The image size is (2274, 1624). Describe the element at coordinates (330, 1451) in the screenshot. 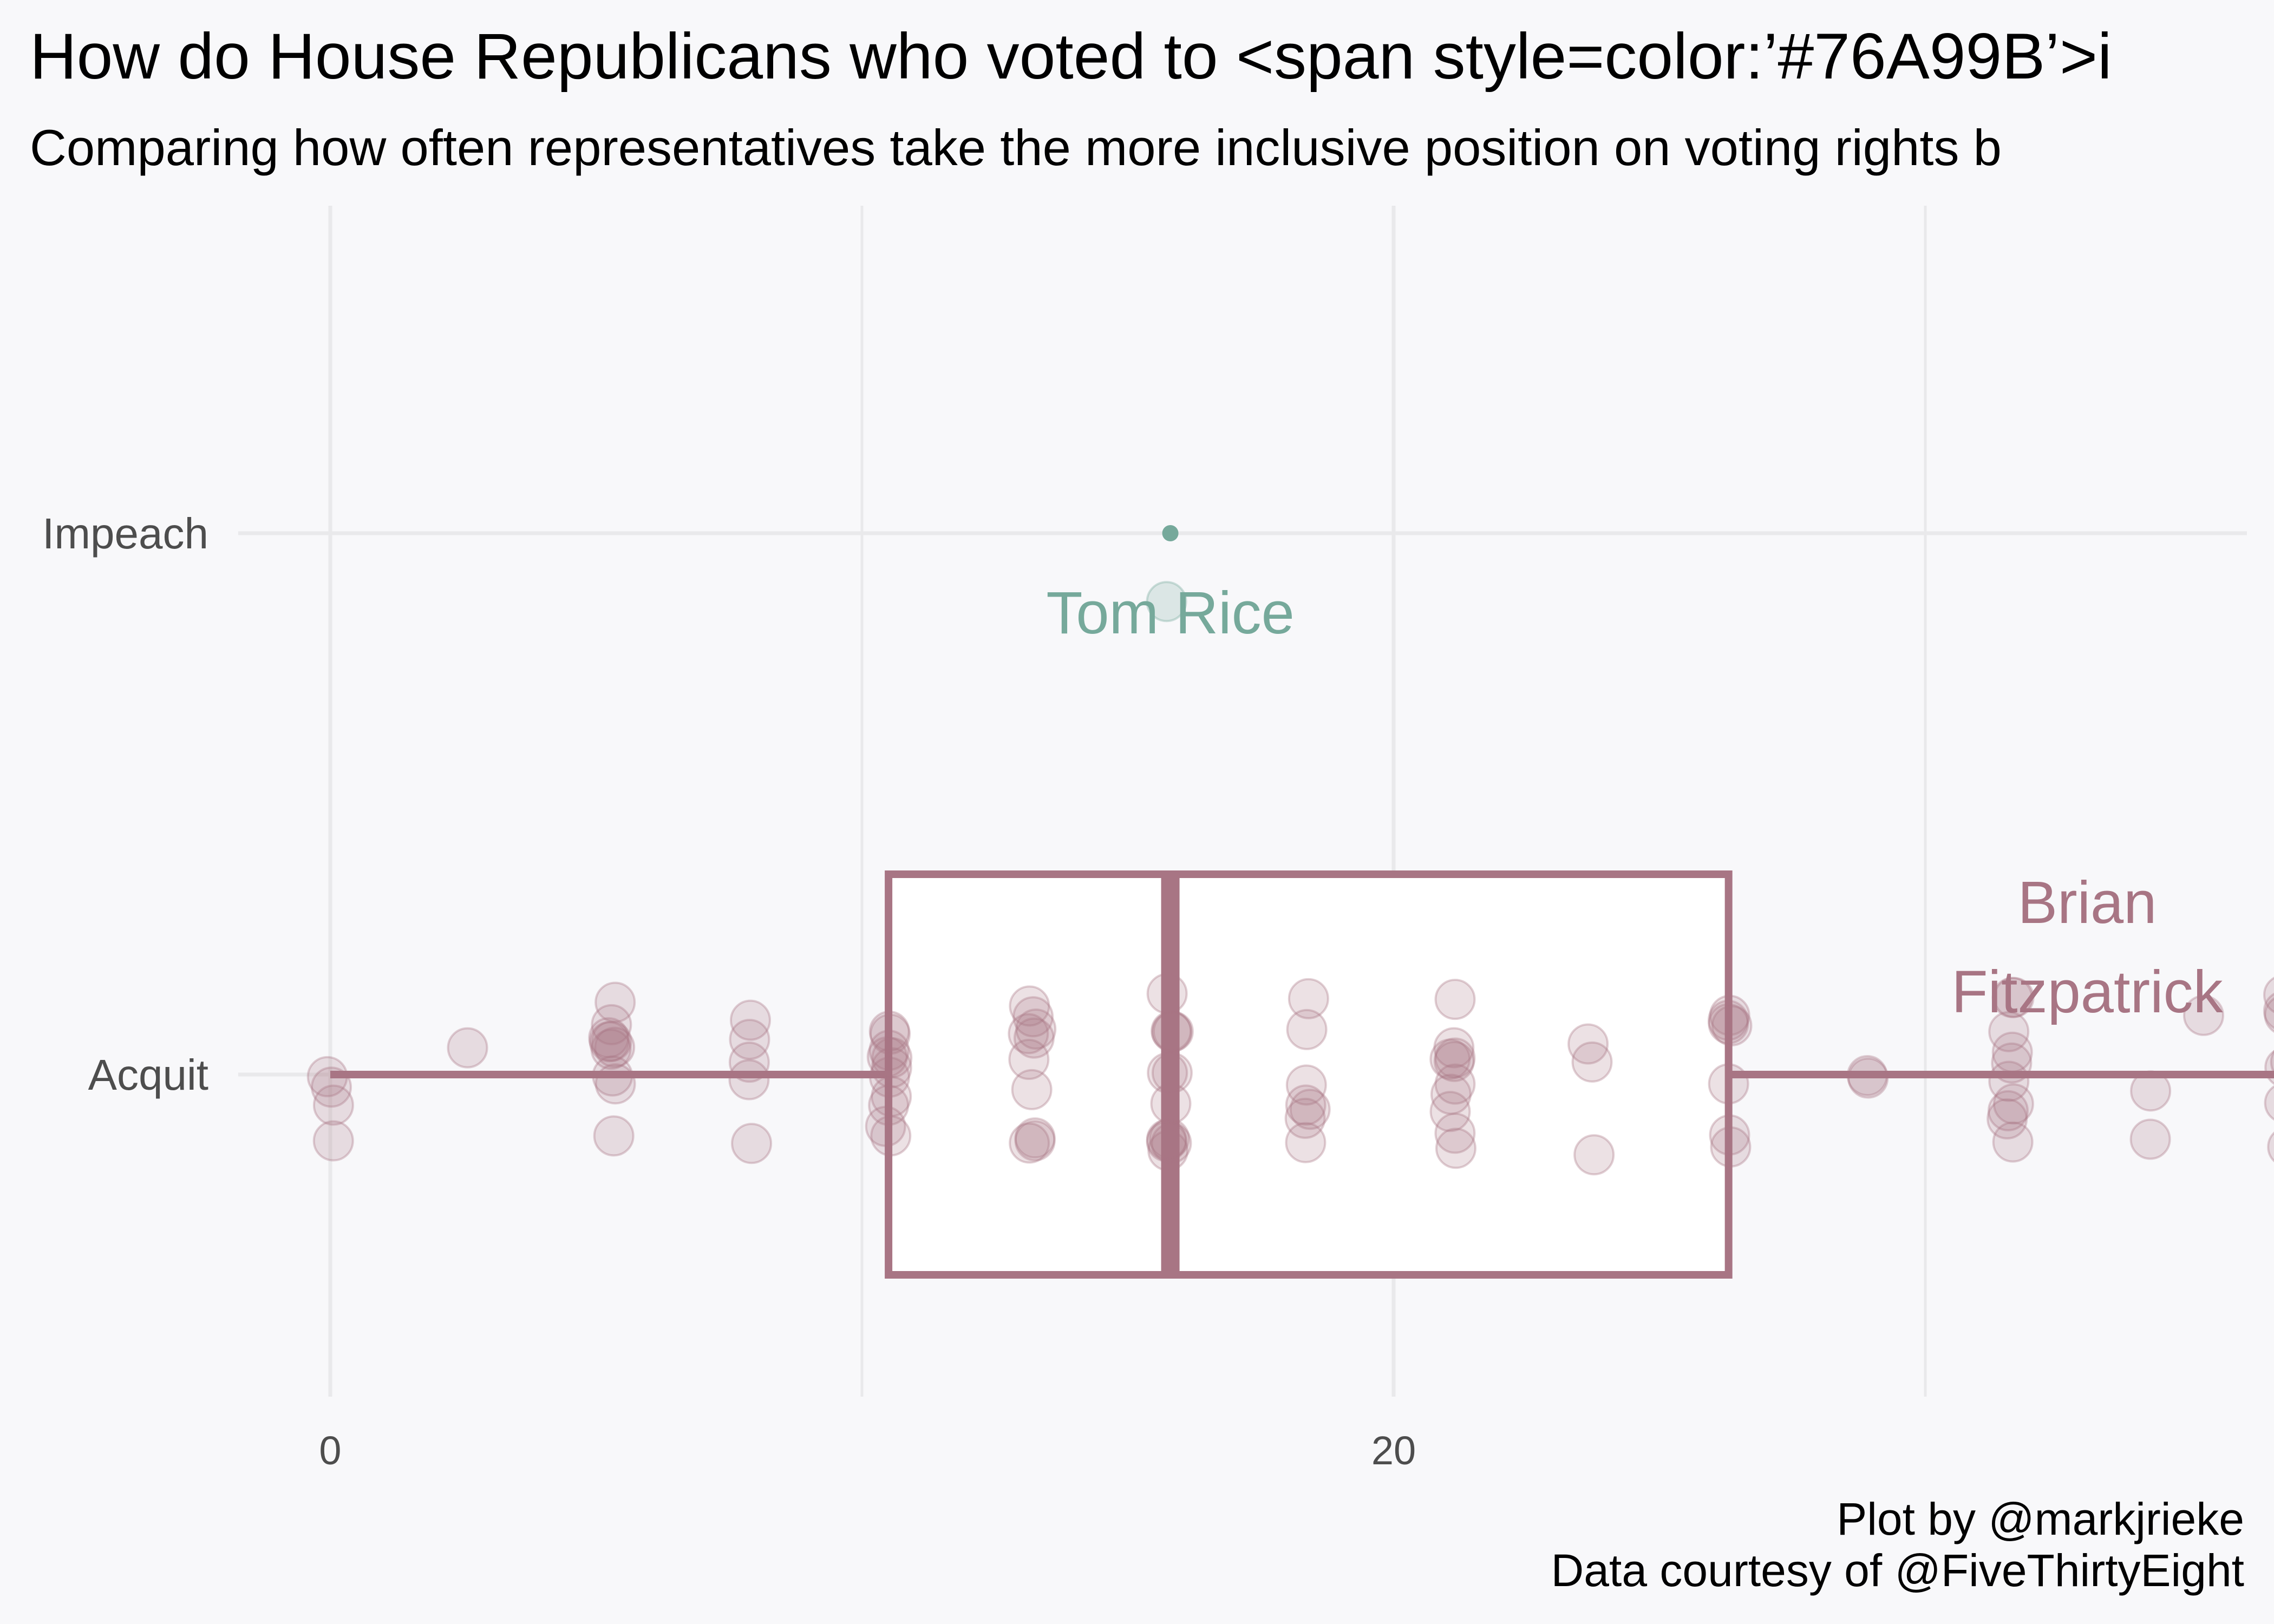

I see `x-tick-label: 0` at that location.